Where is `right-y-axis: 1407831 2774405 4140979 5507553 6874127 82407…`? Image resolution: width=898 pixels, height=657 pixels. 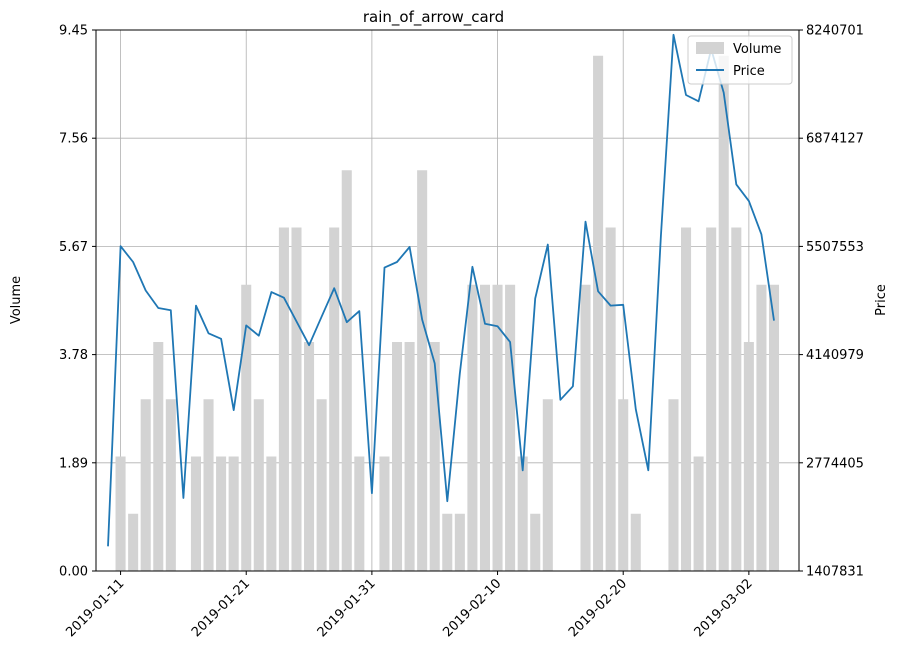
right-y-axis: 1407831 2774405 4140979 5507553 6874127 82407… is located at coordinates (831, 302).